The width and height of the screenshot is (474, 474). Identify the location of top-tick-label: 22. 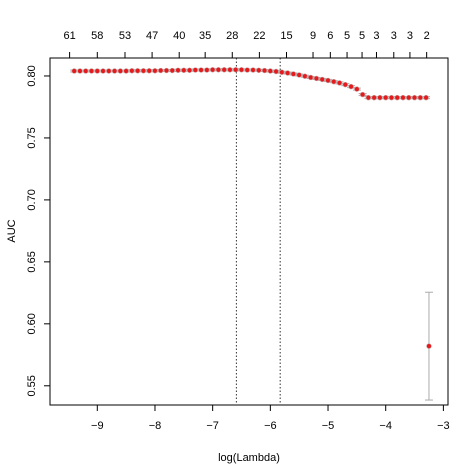
(259, 36).